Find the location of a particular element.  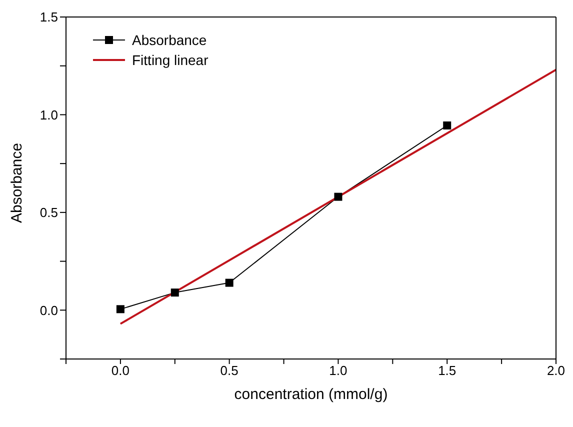

x-tick-label: 0.0 is located at coordinates (120, 370).